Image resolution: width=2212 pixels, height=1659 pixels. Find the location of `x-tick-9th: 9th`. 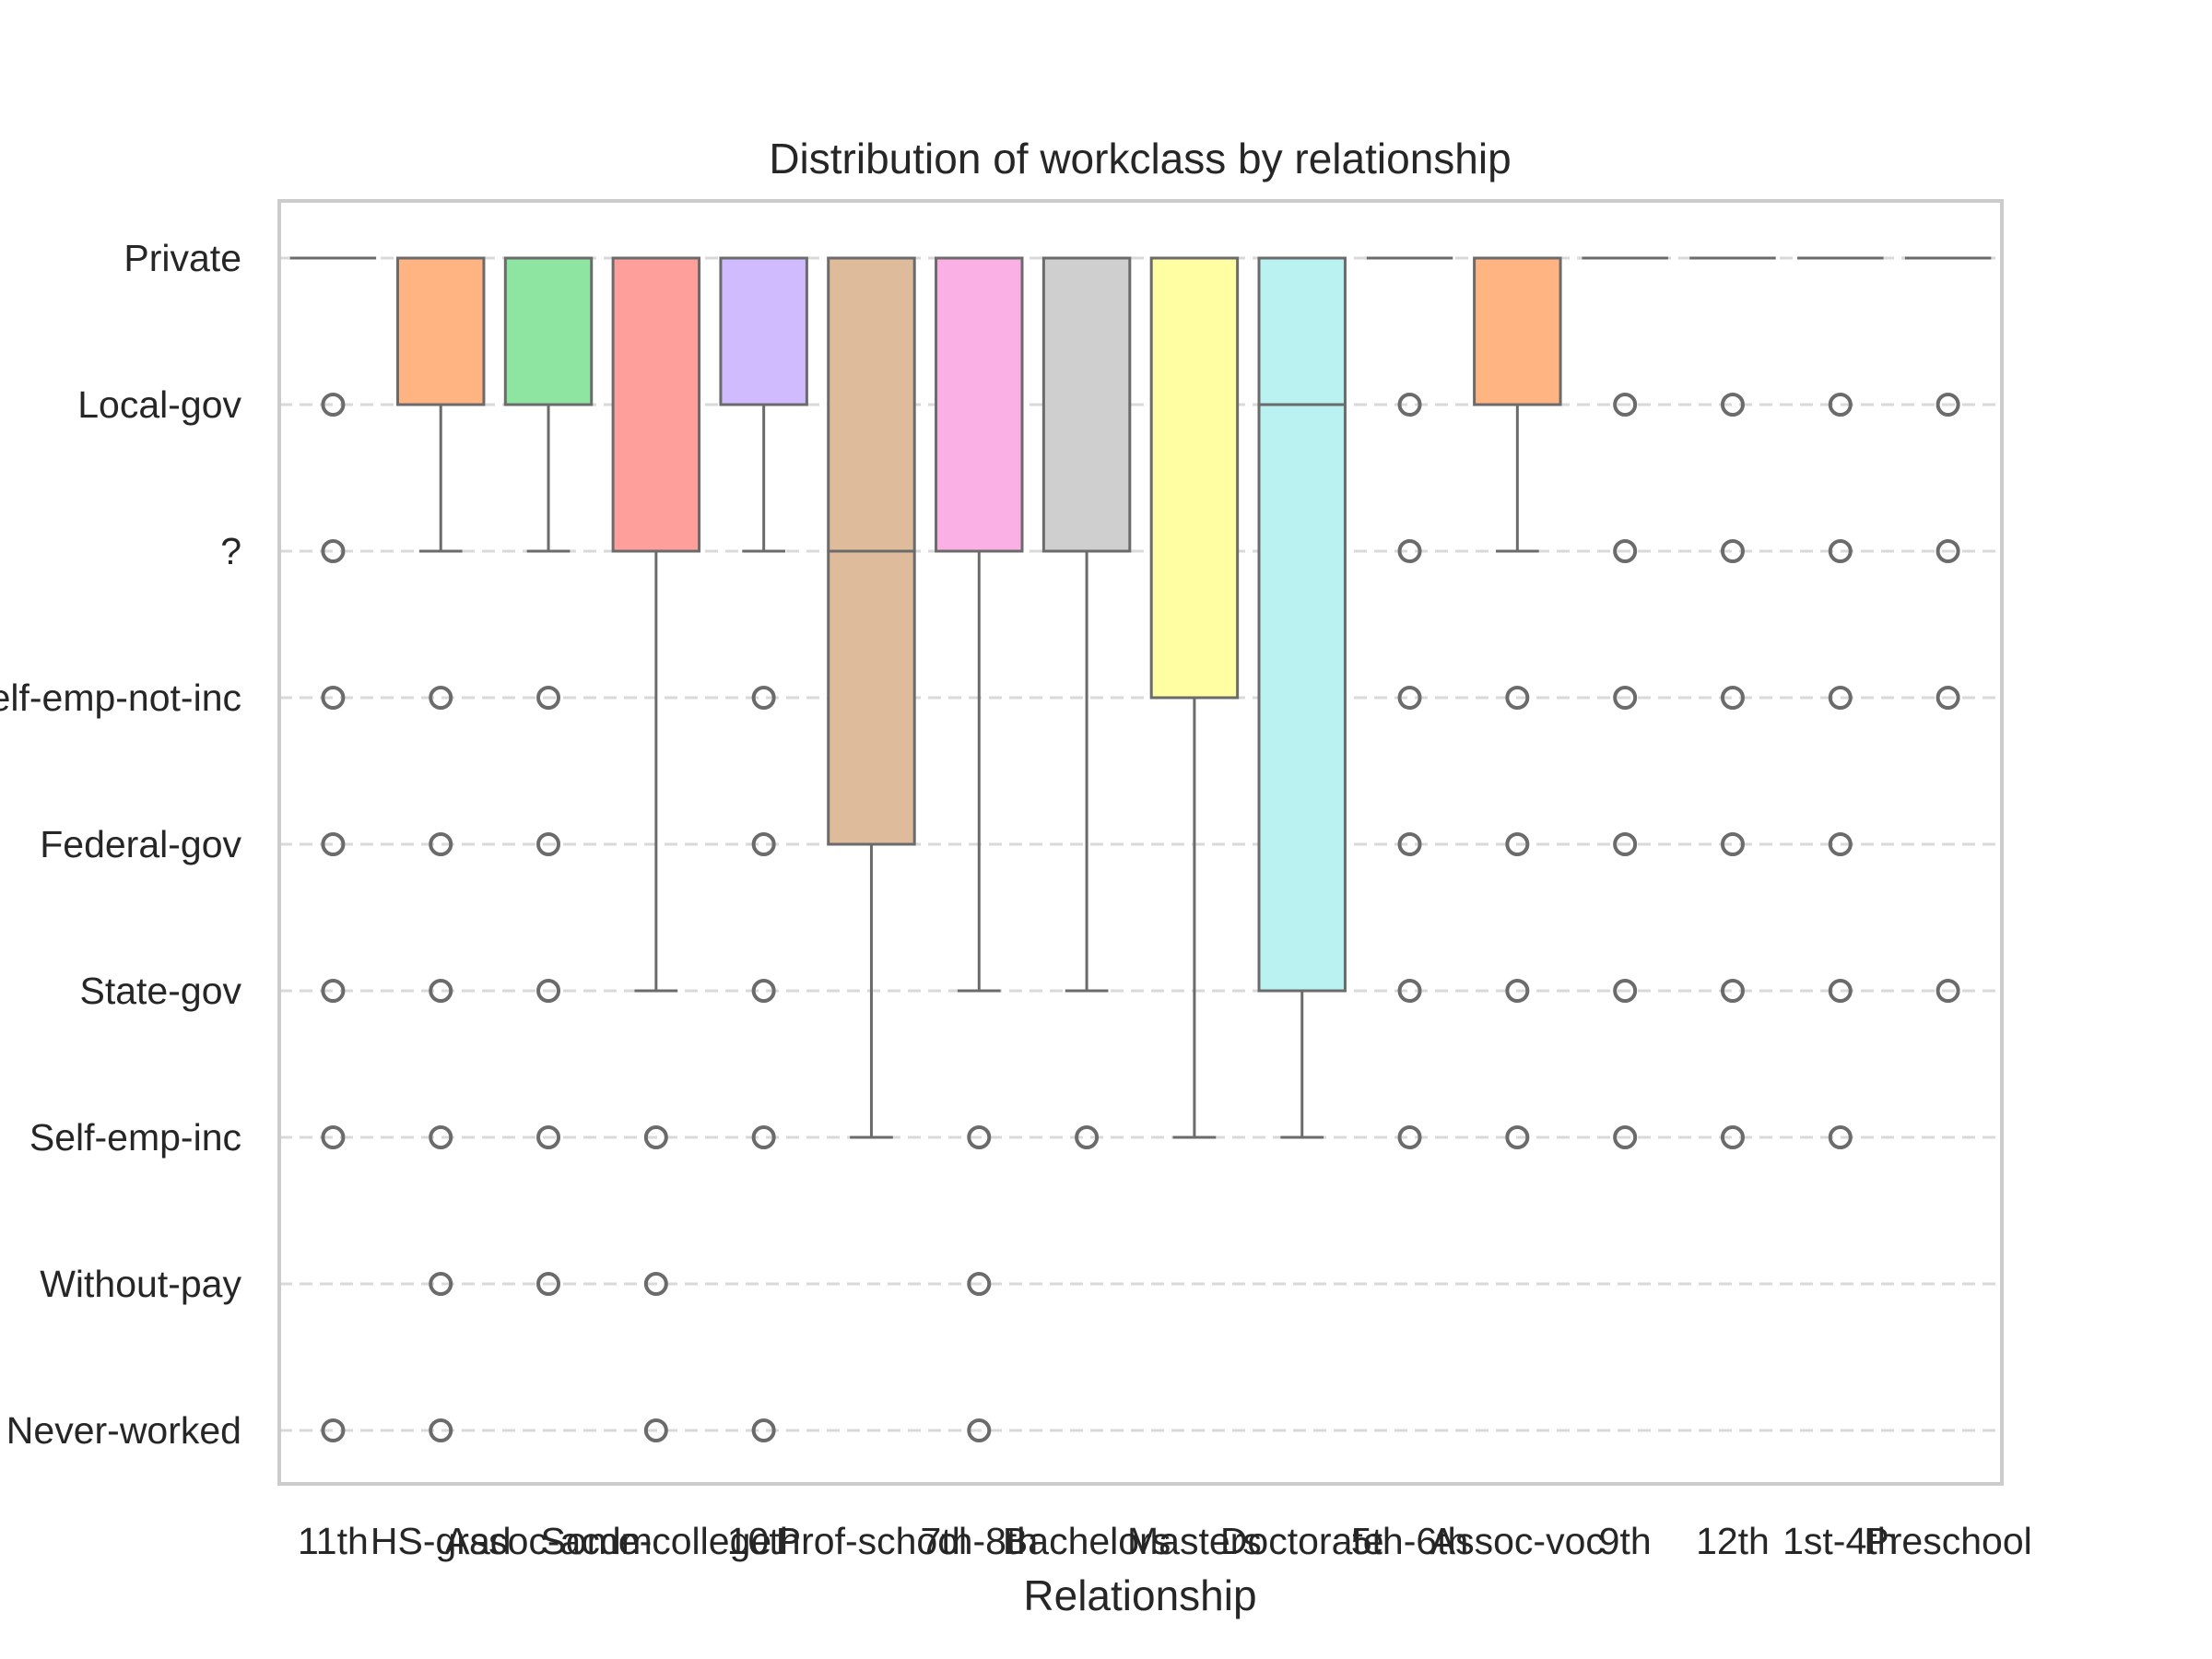

x-tick-9th: 9th is located at coordinates (1625, 1541).